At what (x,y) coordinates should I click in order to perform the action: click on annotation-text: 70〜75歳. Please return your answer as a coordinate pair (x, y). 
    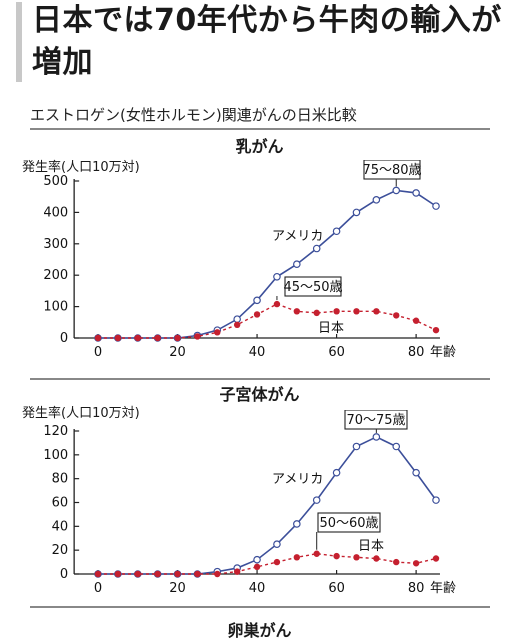
    Looking at the image, I should click on (375, 420).